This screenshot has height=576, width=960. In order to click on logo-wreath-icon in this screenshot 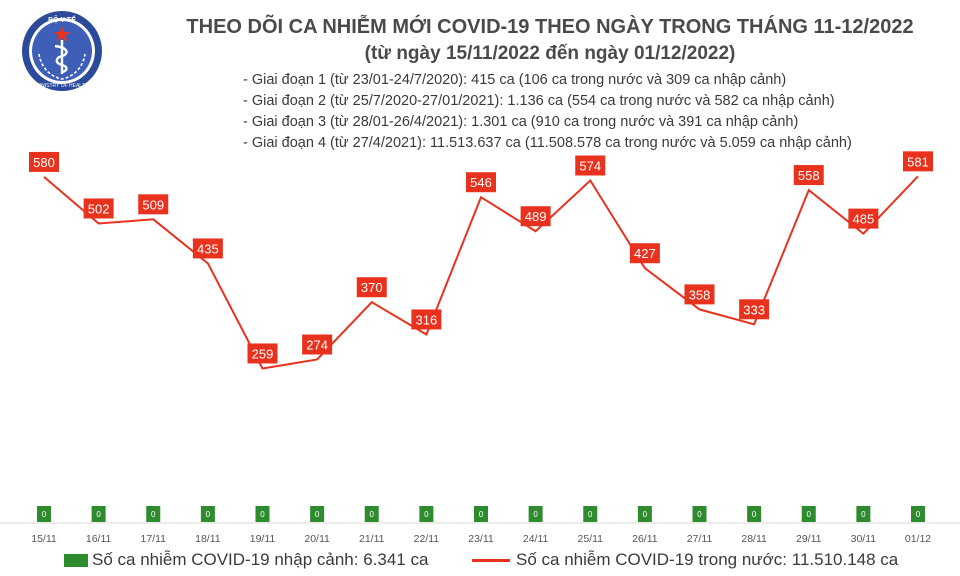, I will do `click(62, 66)`.